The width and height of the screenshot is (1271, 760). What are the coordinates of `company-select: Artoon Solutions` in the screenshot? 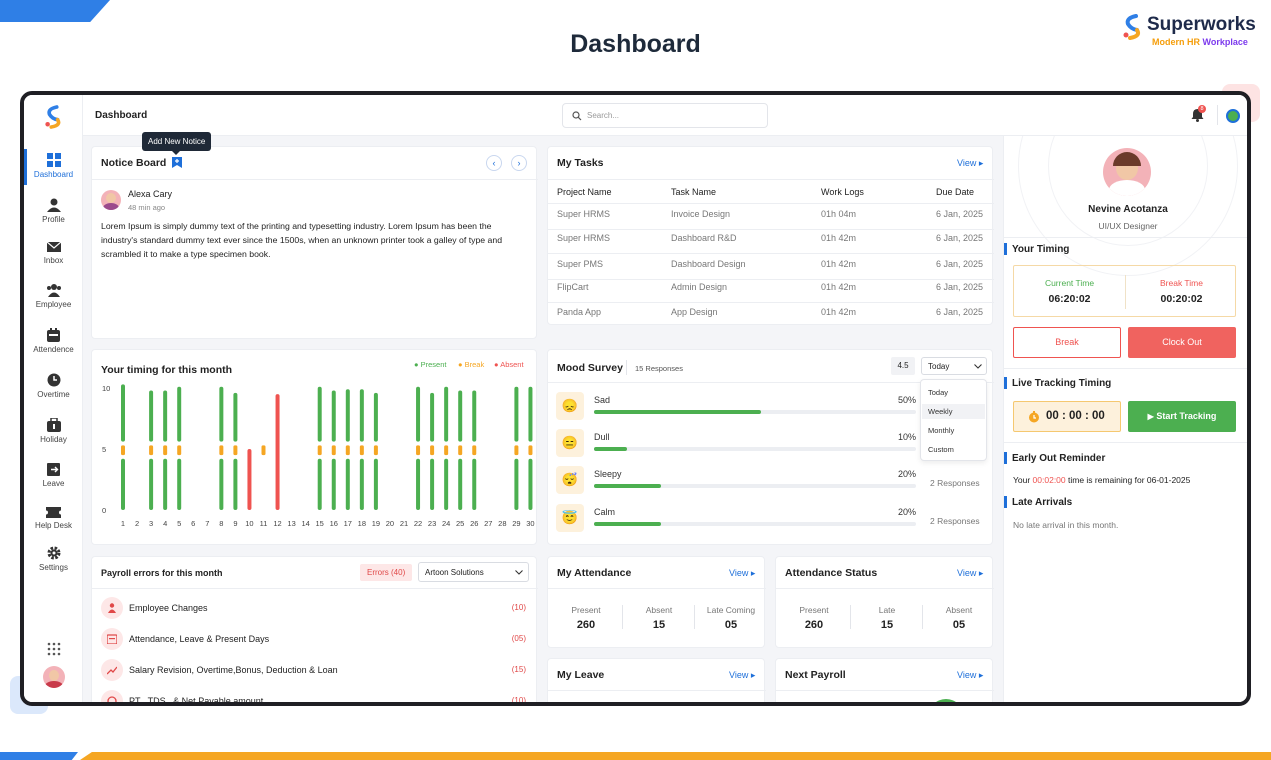 It's located at (473, 572).